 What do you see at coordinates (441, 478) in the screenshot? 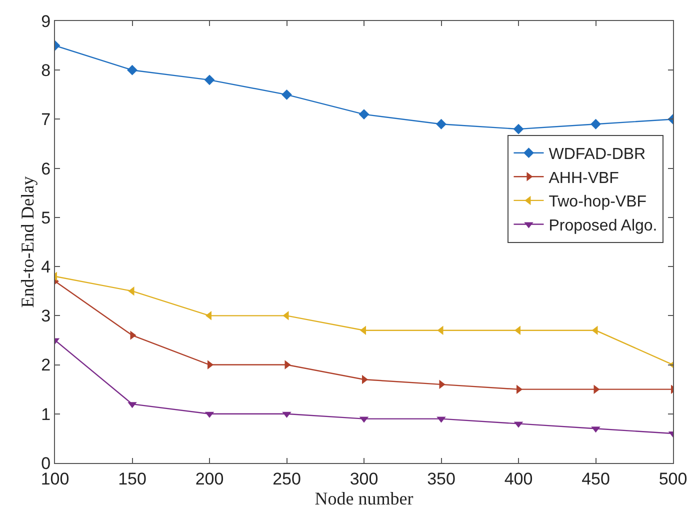
I see `x-tick-label: 350` at bounding box center [441, 478].